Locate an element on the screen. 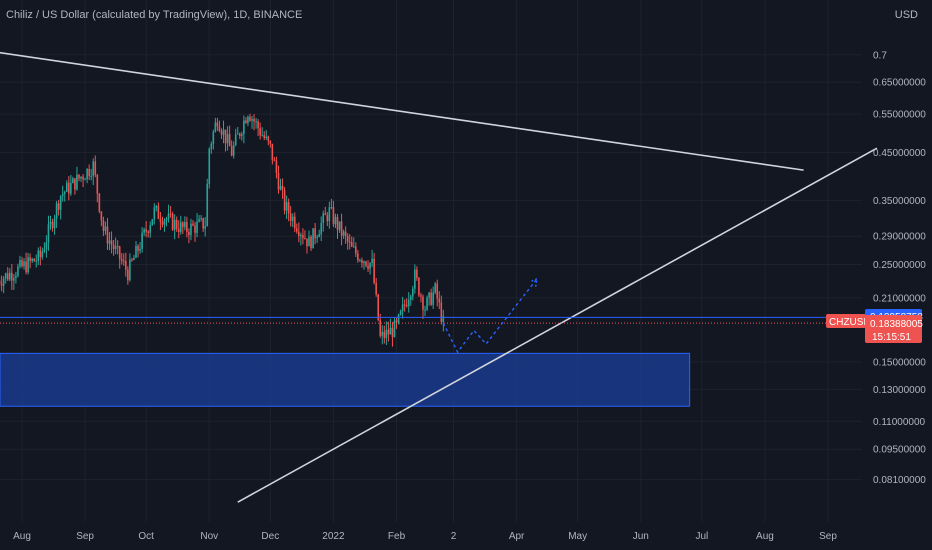 This screenshot has width=932, height=550. support-zone-rect is located at coordinates (345, 379).